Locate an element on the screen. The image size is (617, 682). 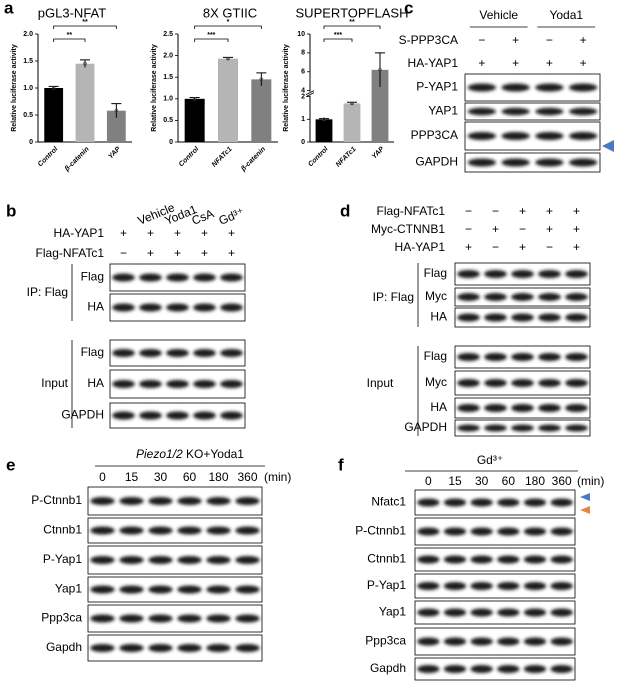
axis-break is located at coordinates (310, 92).